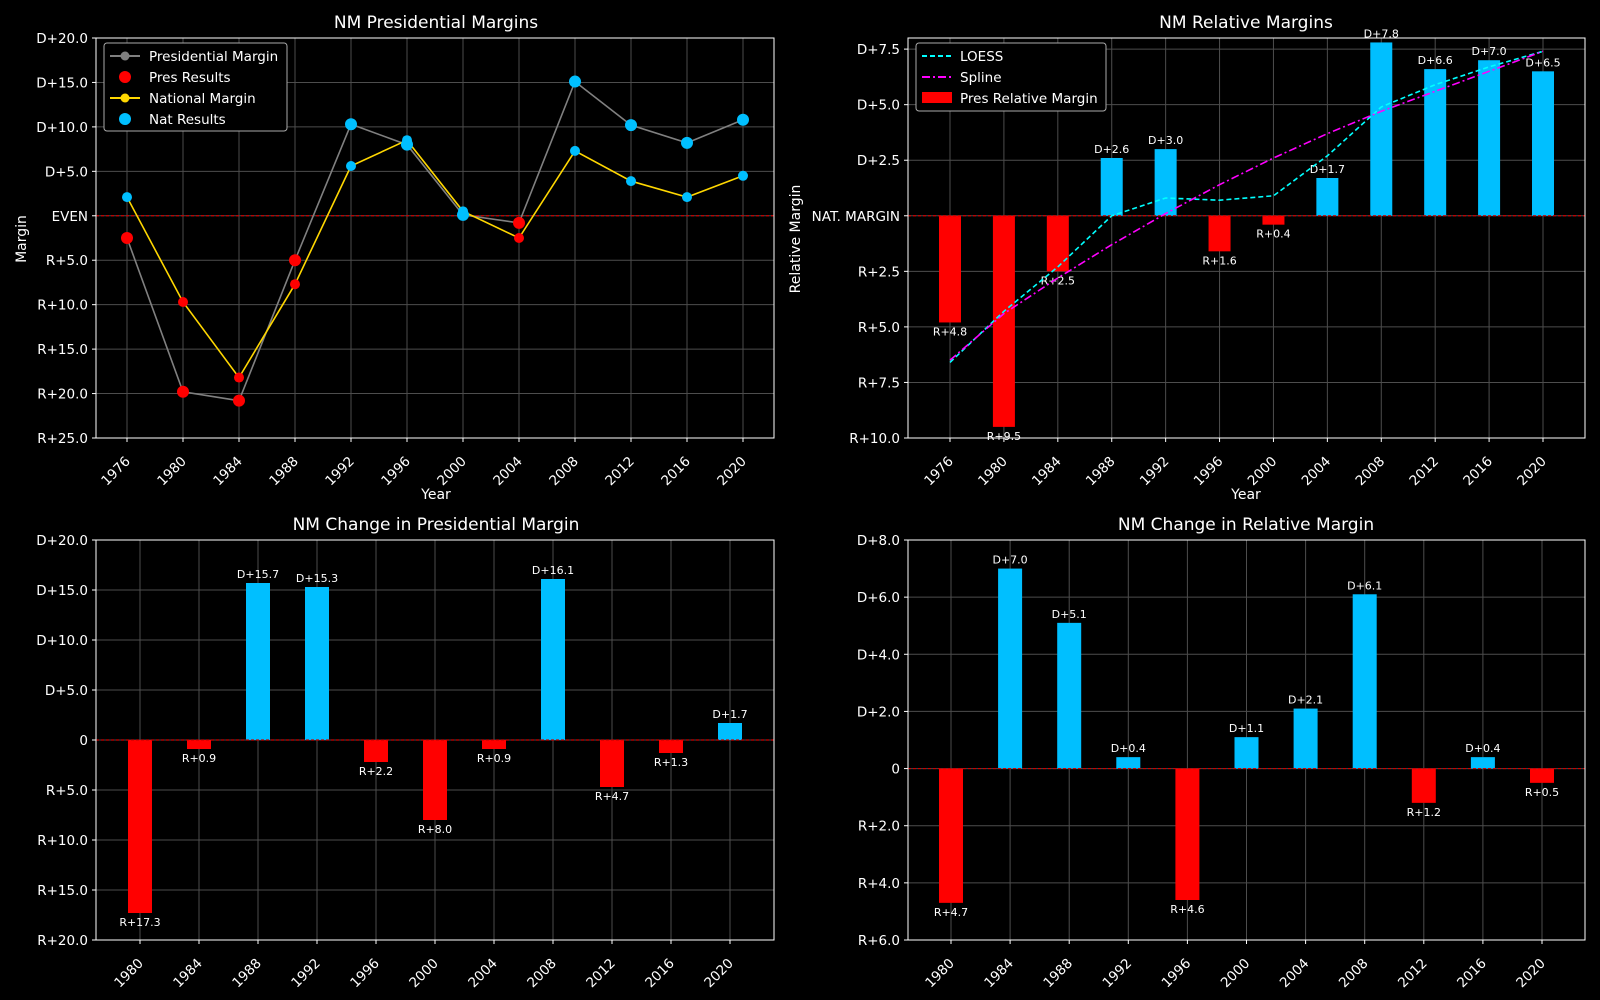 This screenshot has height=1000, width=1600. Describe the element at coordinates (62, 395) in the screenshot. I see `y-tick-label: R+20.0` at that location.